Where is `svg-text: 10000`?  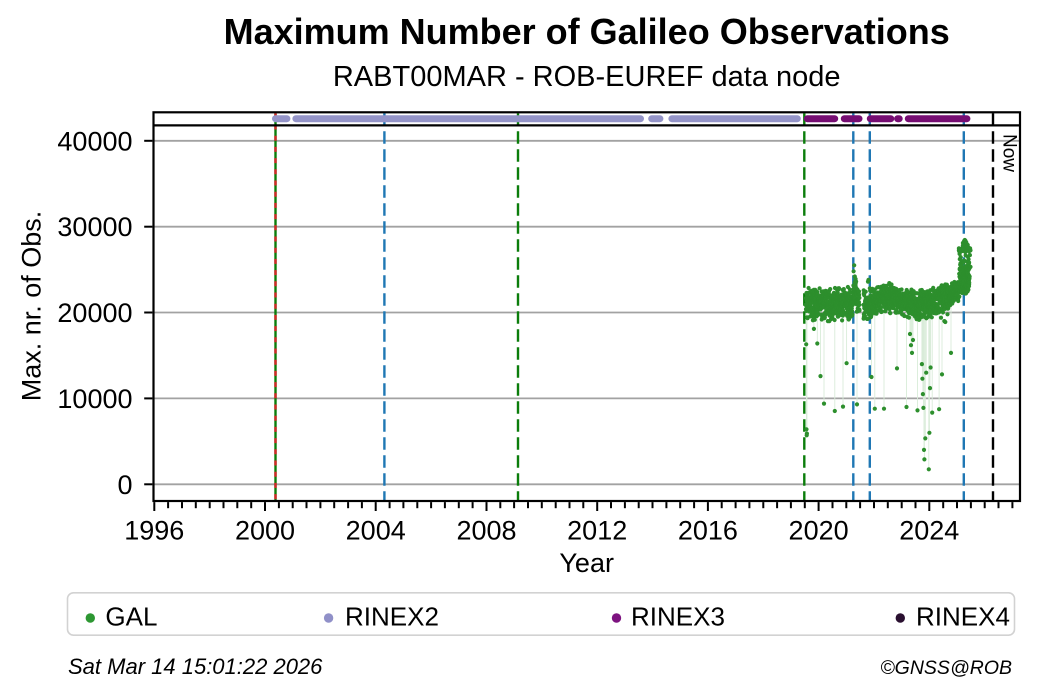
svg-text: 10000 is located at coordinates (94, 399).